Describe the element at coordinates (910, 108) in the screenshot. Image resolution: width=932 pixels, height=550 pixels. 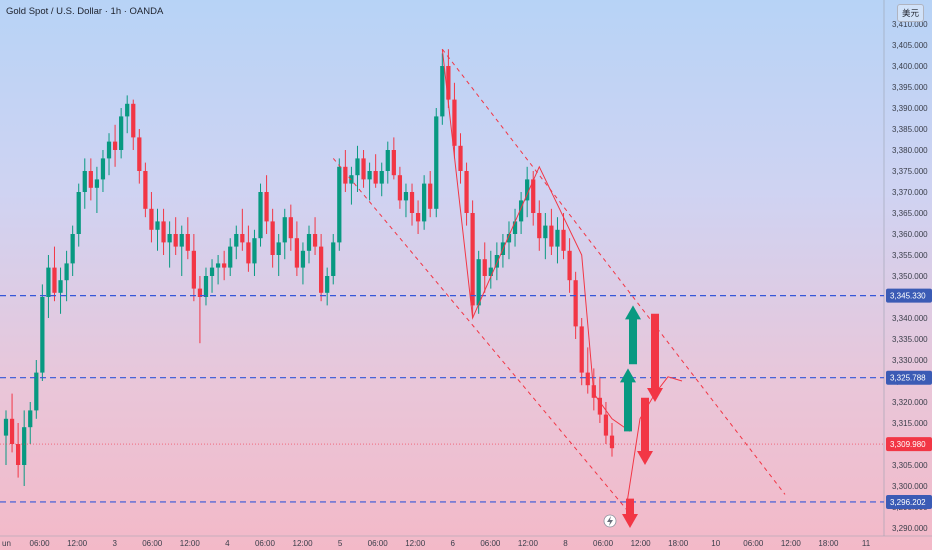
I see `price-tick-label: 3,390.000` at that location.